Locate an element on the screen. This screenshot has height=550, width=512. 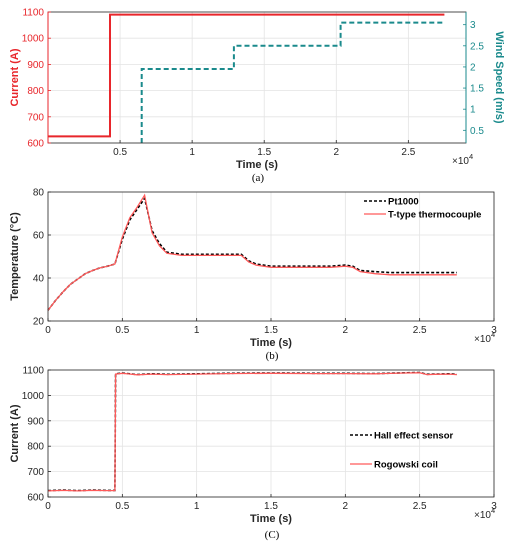
y-right-tick-label: 1.5 is located at coordinates (477, 89).